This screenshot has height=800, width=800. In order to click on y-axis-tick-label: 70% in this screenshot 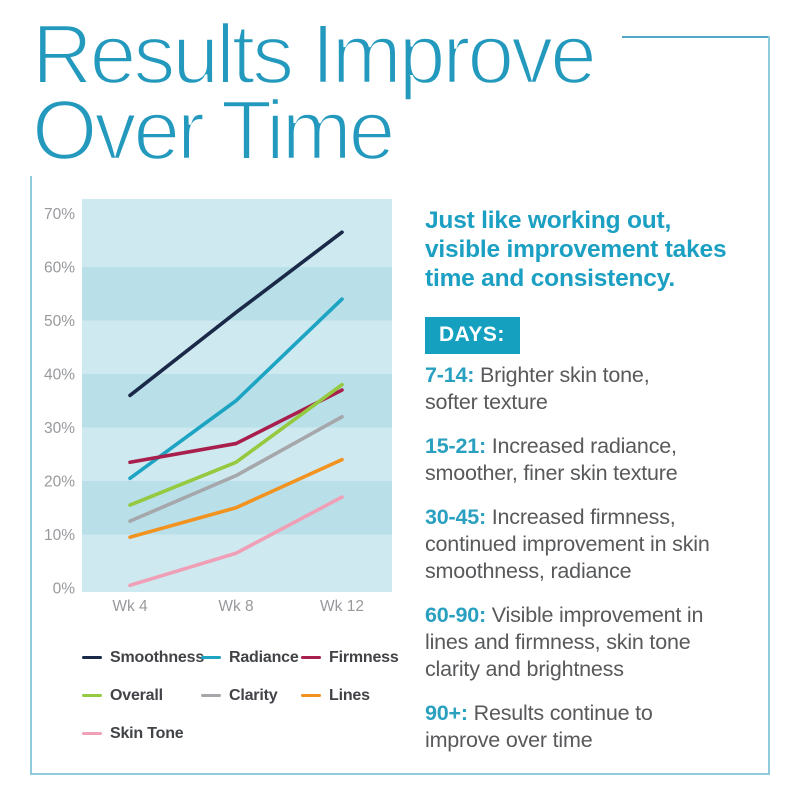, I will do `click(59, 214)`.